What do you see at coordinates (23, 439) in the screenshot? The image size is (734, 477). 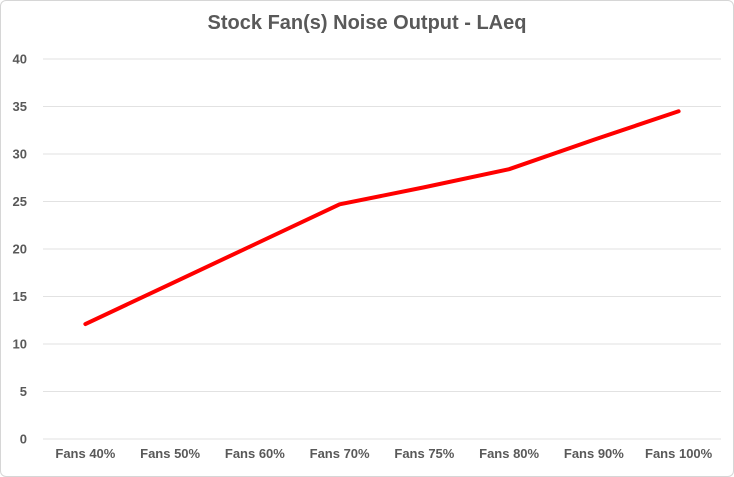 I see `y-axis-tick-label: 0` at bounding box center [23, 439].